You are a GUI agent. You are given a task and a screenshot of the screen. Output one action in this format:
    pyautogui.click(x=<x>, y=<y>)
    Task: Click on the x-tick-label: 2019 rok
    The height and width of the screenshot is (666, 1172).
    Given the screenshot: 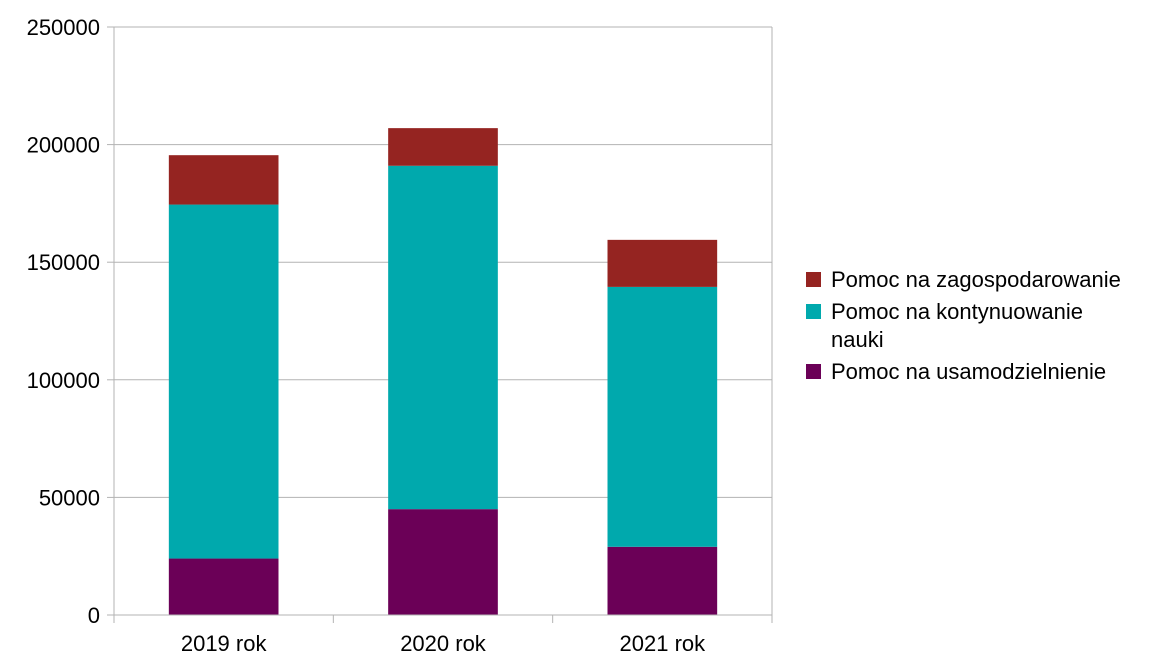 What is the action you would take?
    pyautogui.click(x=224, y=643)
    